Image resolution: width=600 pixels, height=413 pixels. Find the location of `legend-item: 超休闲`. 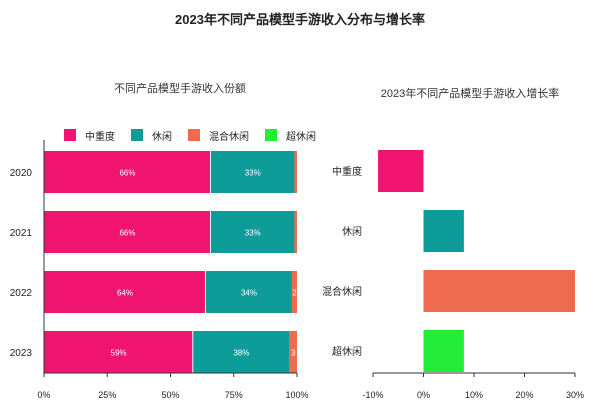

legend-item: 超休闲 is located at coordinates (290, 135).